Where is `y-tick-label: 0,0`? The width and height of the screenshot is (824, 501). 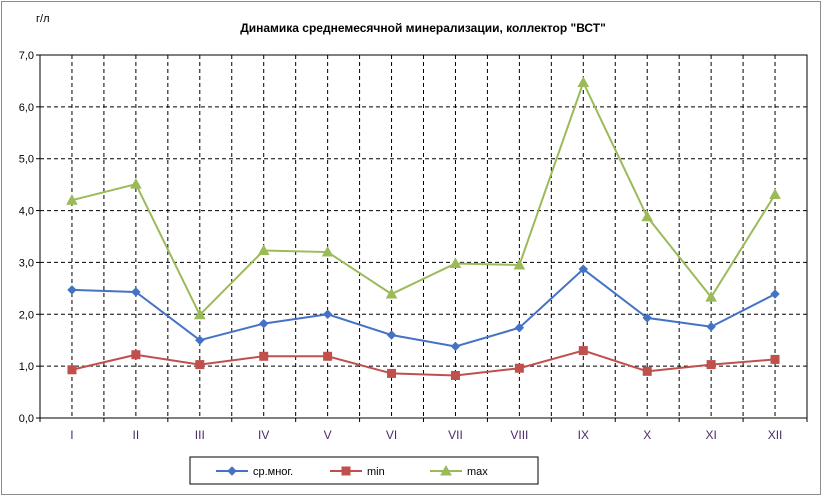
y-tick-label: 0,0 is located at coordinates (26, 419).